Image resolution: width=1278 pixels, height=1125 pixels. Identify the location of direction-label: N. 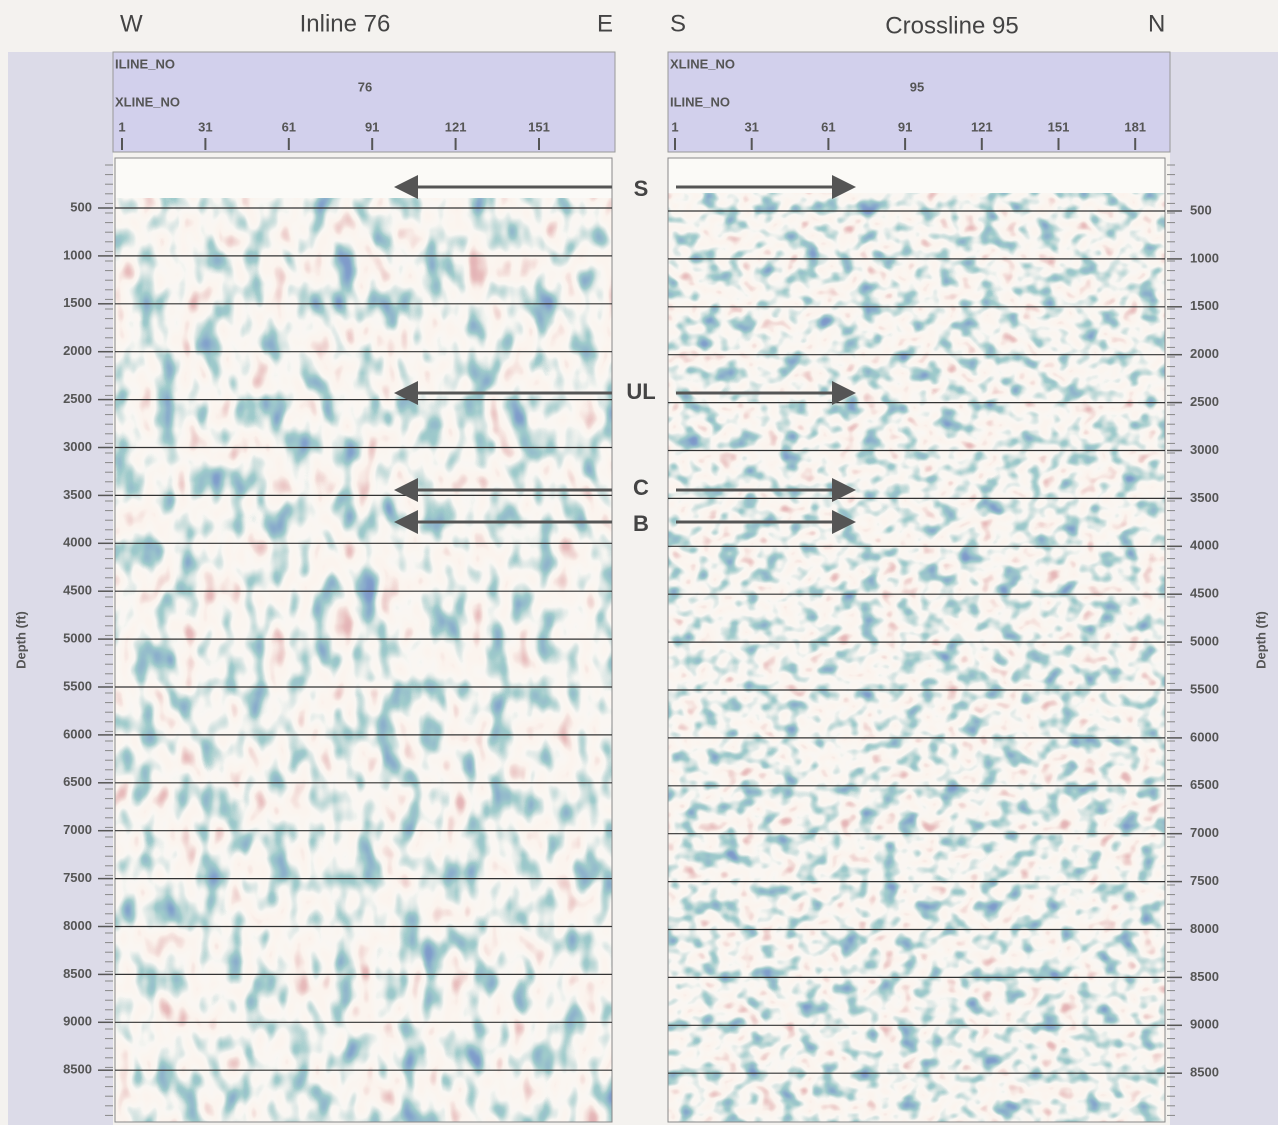
(1156, 23).